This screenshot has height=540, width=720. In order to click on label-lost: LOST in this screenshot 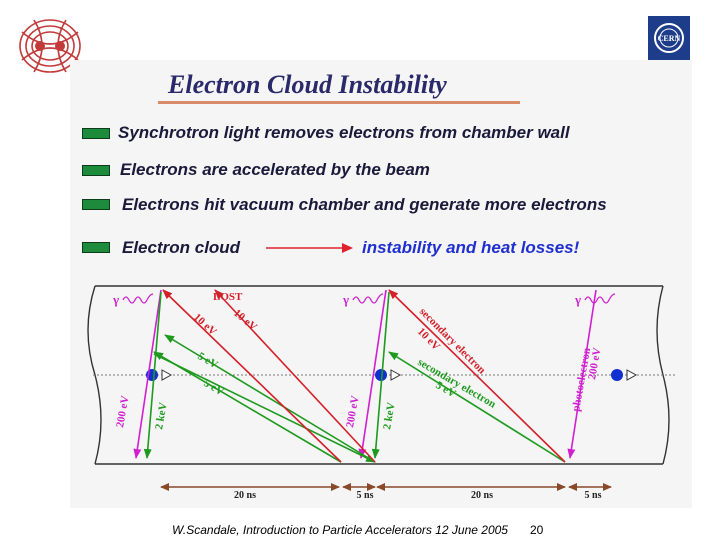, I will do `click(228, 297)`.